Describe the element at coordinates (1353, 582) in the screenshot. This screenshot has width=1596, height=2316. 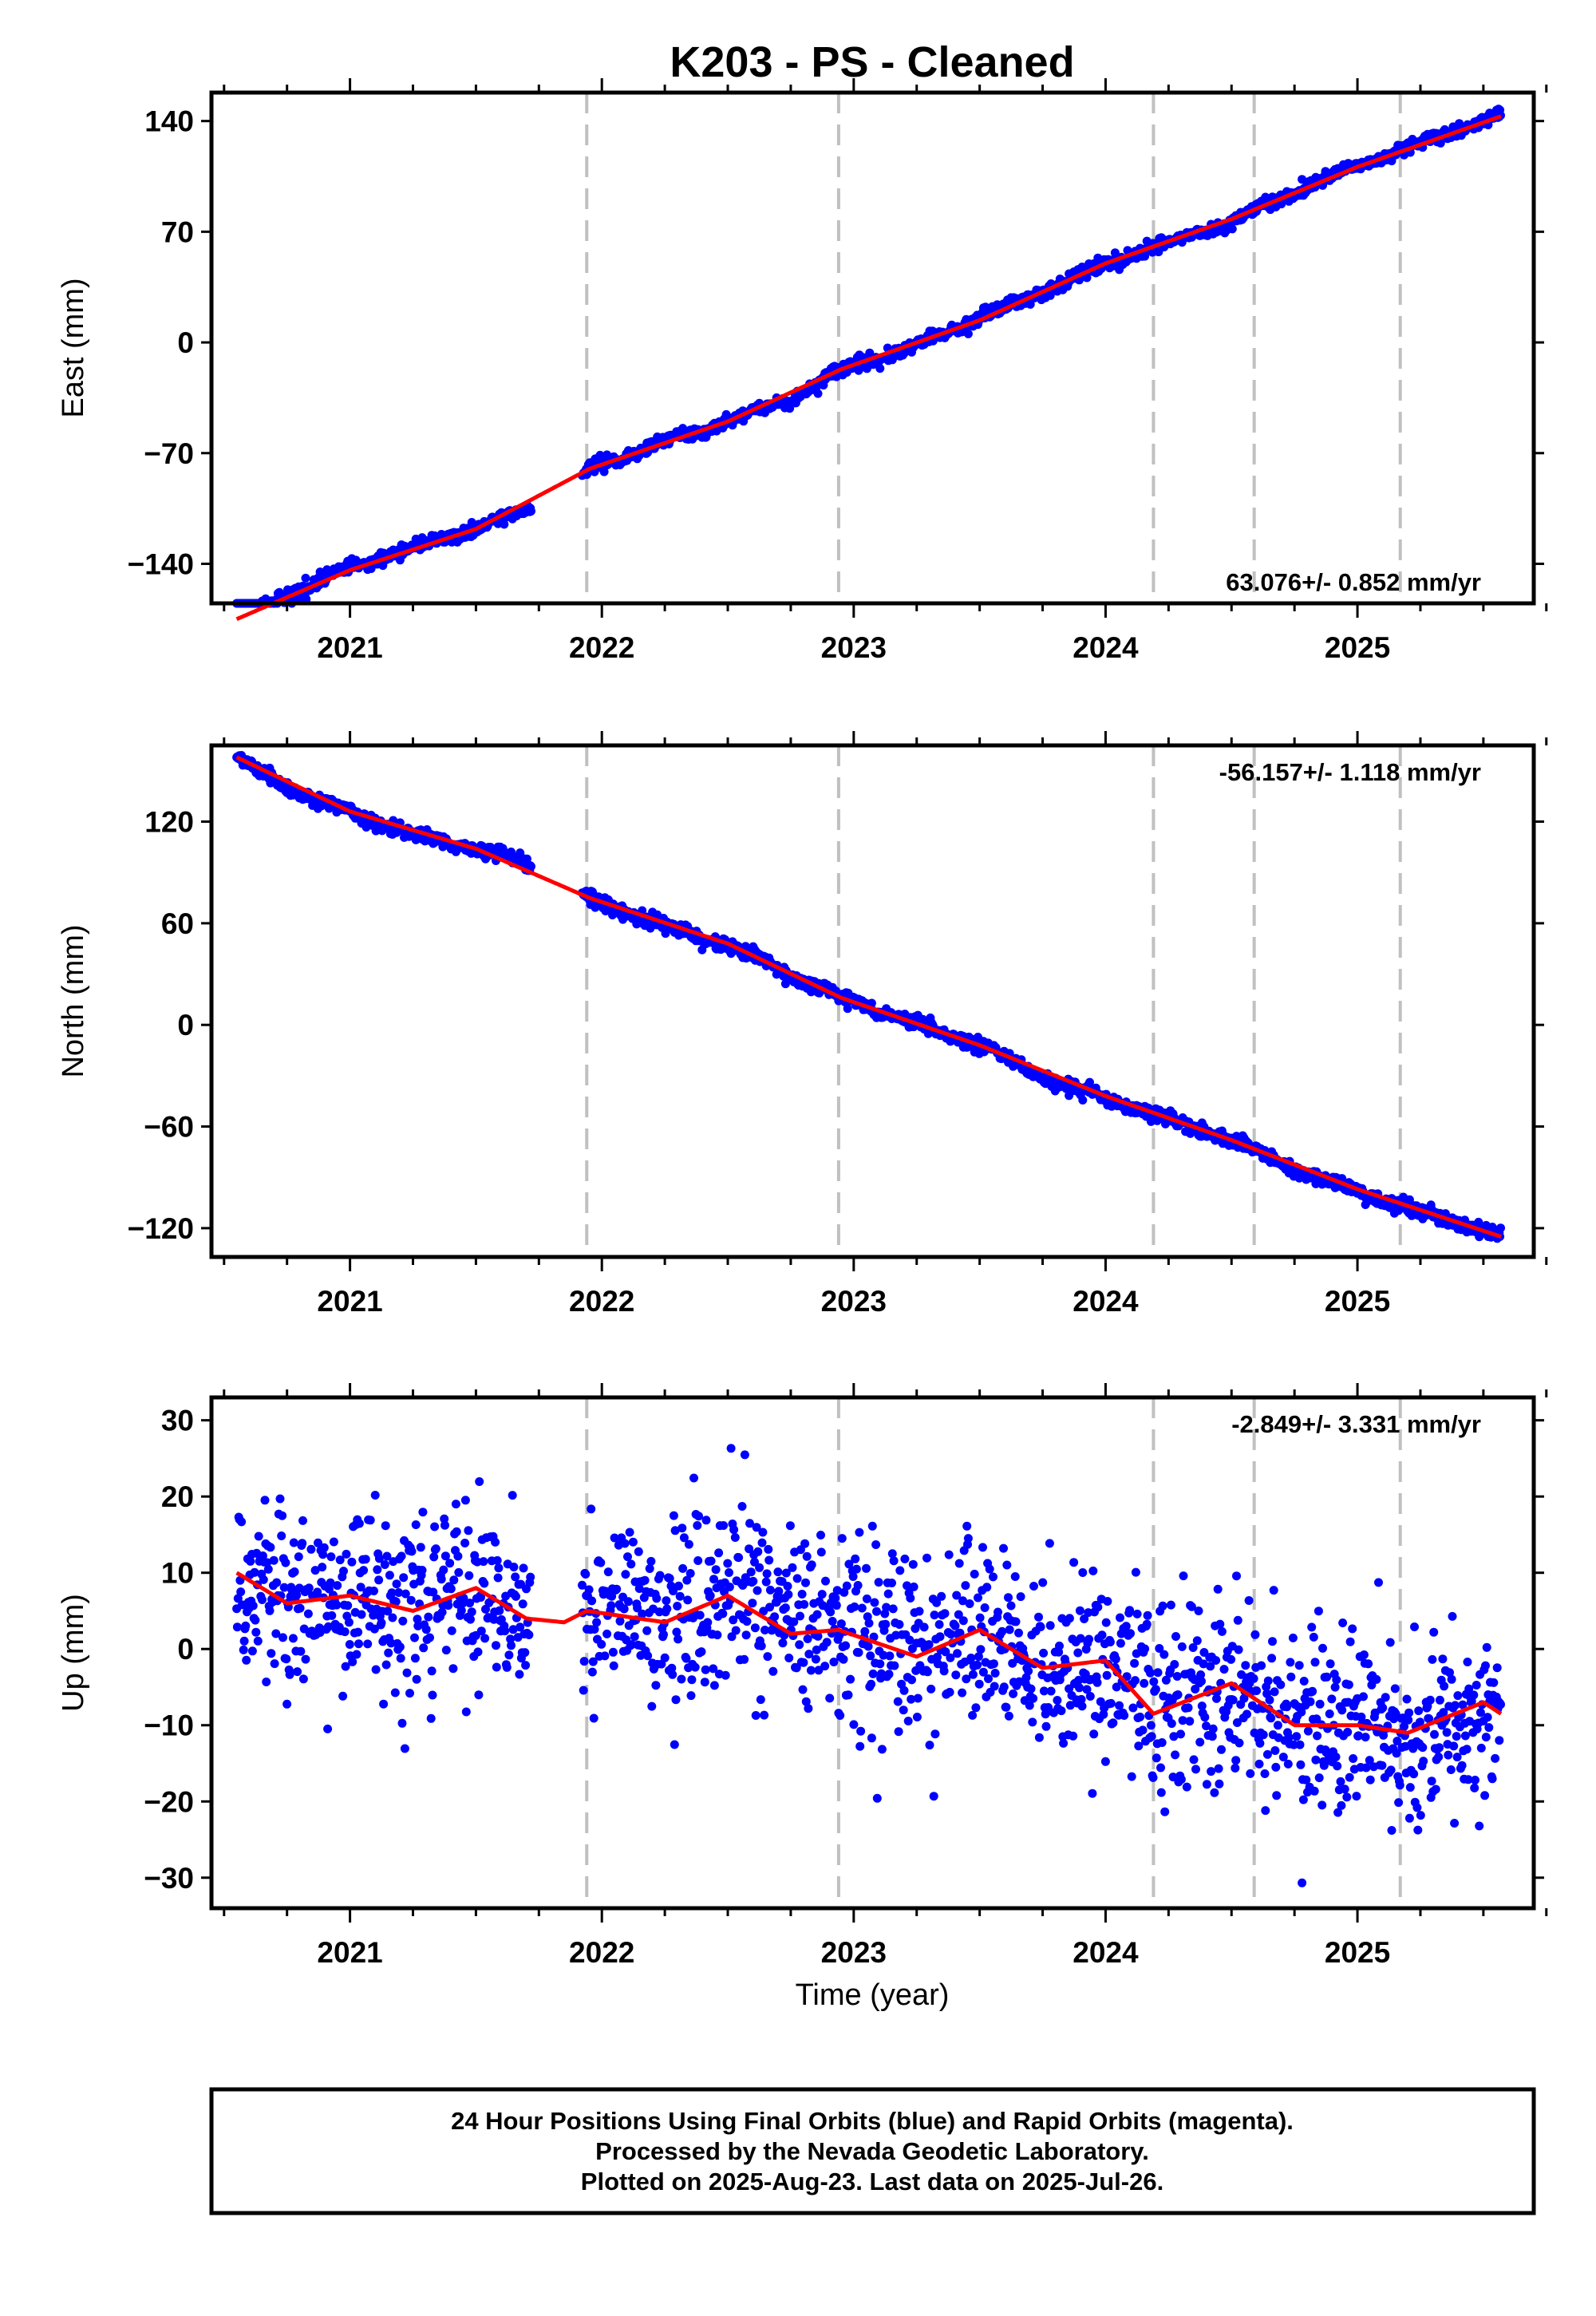
I see `velocity-label: 63.076+/- 0.852 mm/yr` at that location.